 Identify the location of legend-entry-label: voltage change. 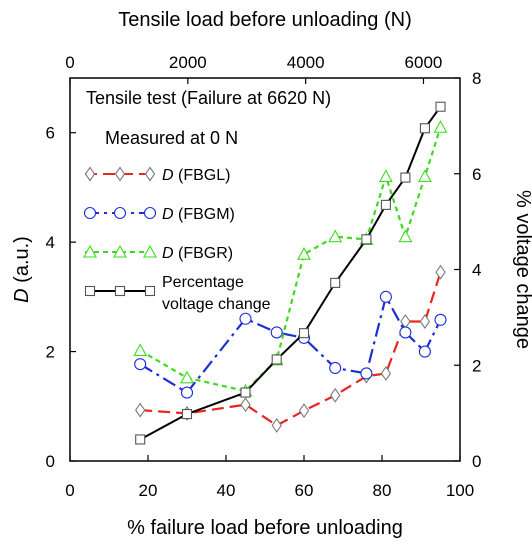
(216, 304).